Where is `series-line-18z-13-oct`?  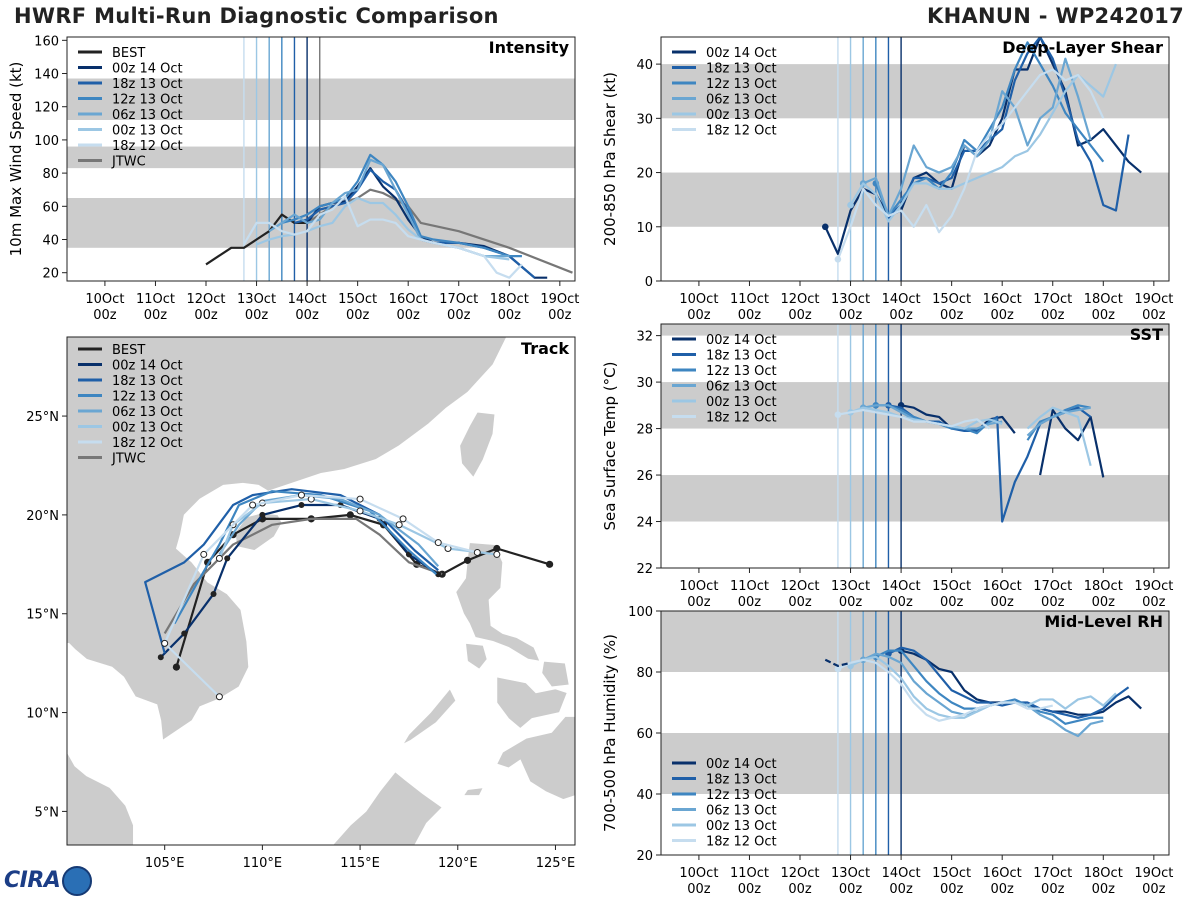
series-line-18z-13-oct is located at coordinates (1008, 682).